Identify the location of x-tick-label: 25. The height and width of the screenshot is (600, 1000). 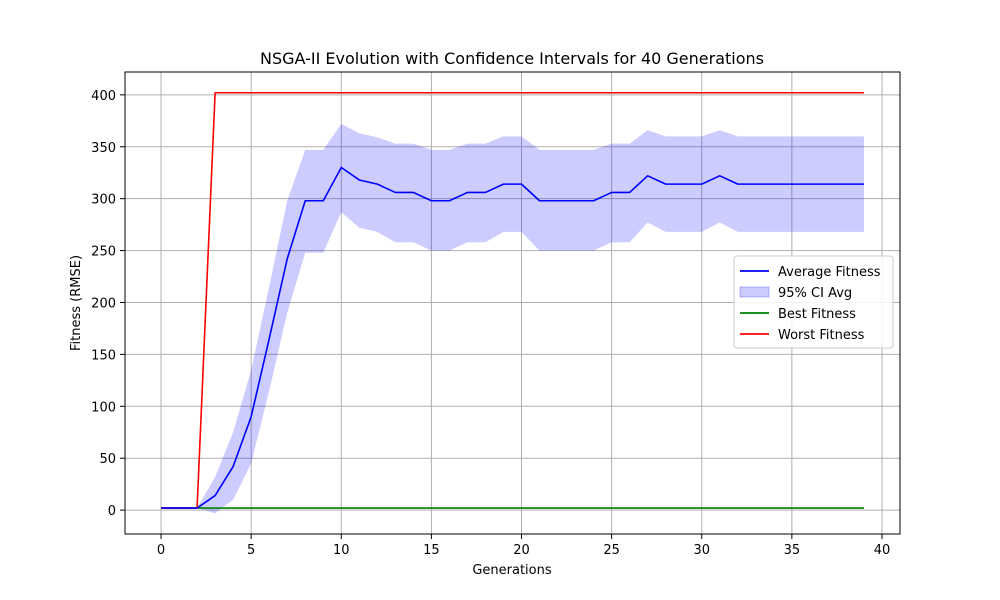
(611, 550).